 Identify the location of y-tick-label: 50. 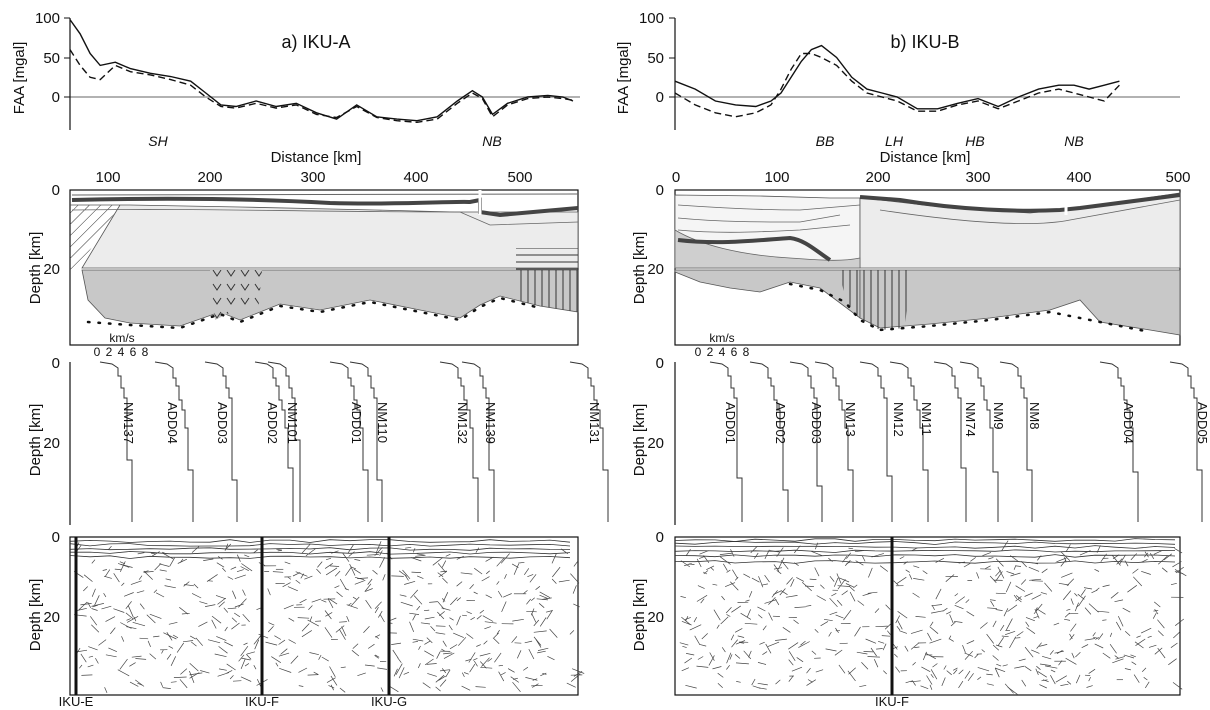
(51, 58).